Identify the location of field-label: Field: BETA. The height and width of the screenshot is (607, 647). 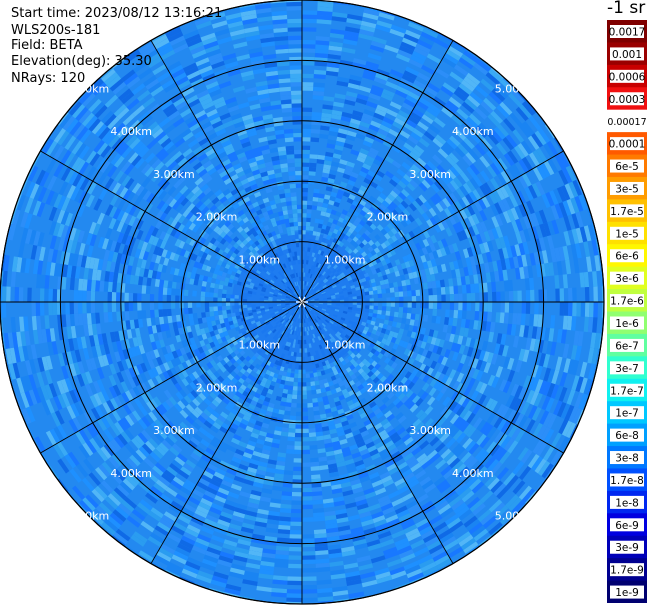
(47, 45).